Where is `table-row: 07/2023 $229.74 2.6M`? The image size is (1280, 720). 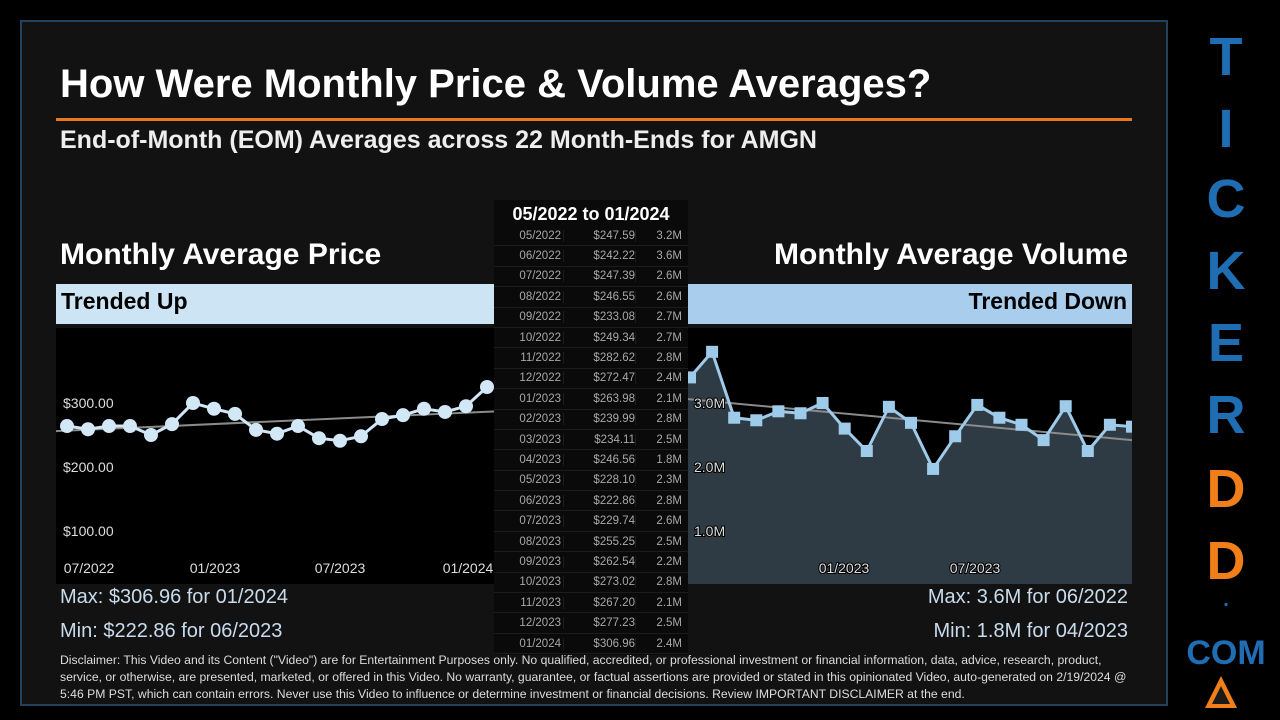 table-row: 07/2023 $229.74 2.6M is located at coordinates (591, 521).